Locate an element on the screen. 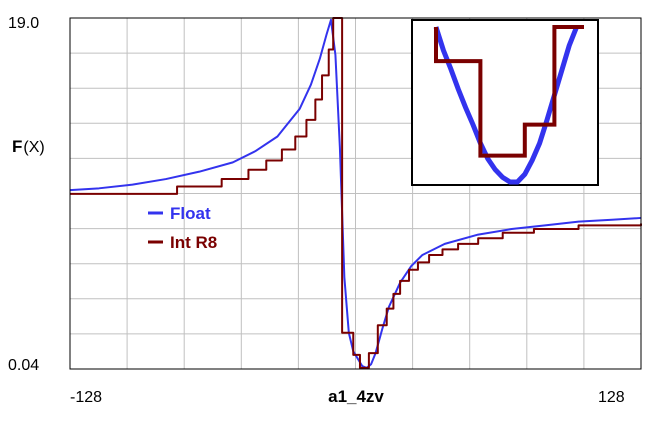 This screenshot has width=649, height=423. inset-series is located at coordinates (508, 105).